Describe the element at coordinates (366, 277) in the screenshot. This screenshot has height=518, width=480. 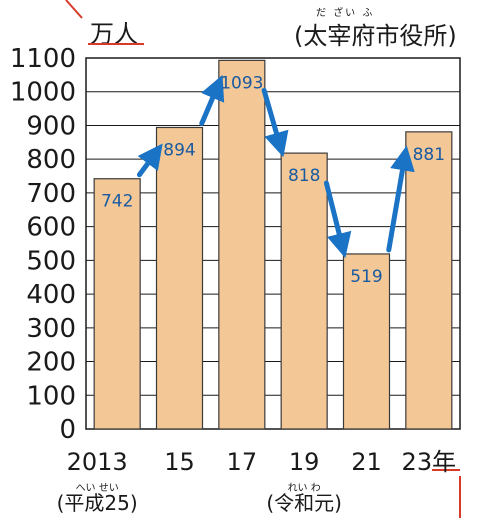
I see `value-label: 519` at that location.